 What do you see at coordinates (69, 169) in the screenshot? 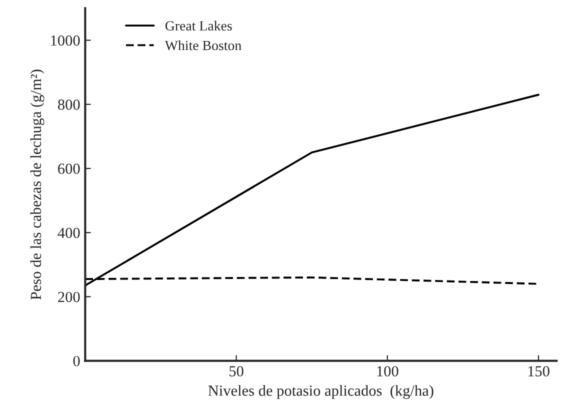
I see `y-tick-label: 600` at bounding box center [69, 169].